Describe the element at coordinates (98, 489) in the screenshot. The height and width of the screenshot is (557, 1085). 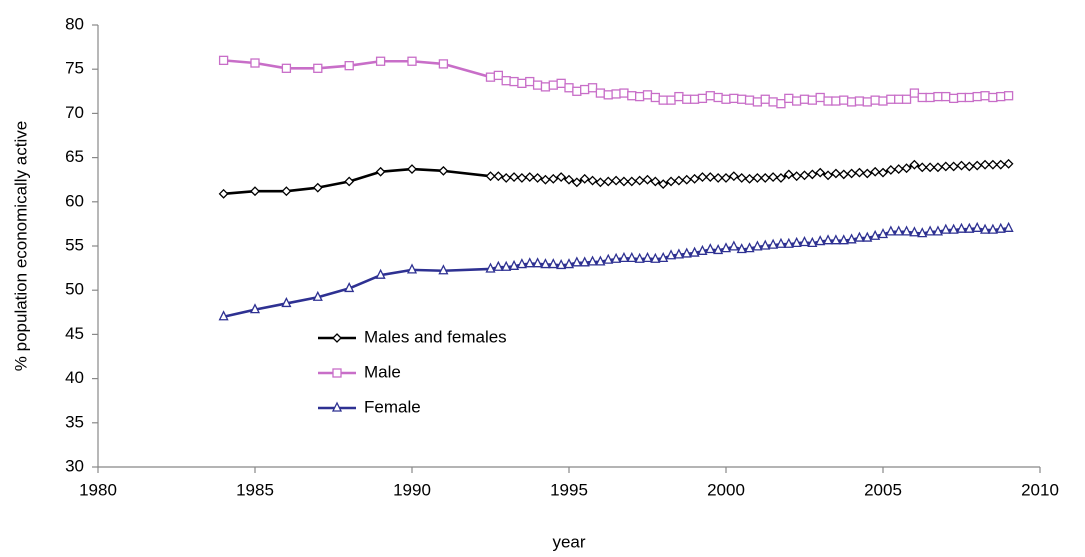
I see `x-tick-label: 1980` at that location.